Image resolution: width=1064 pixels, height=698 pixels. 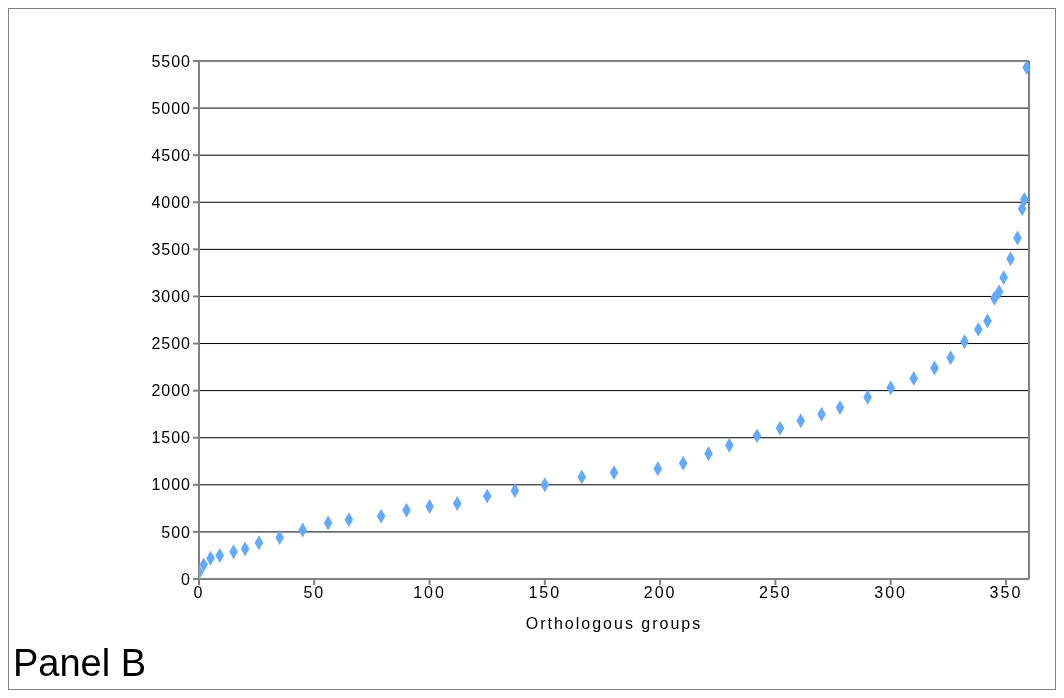 What do you see at coordinates (660, 593) in the screenshot?
I see `x-tick-label: 200` at bounding box center [660, 593].